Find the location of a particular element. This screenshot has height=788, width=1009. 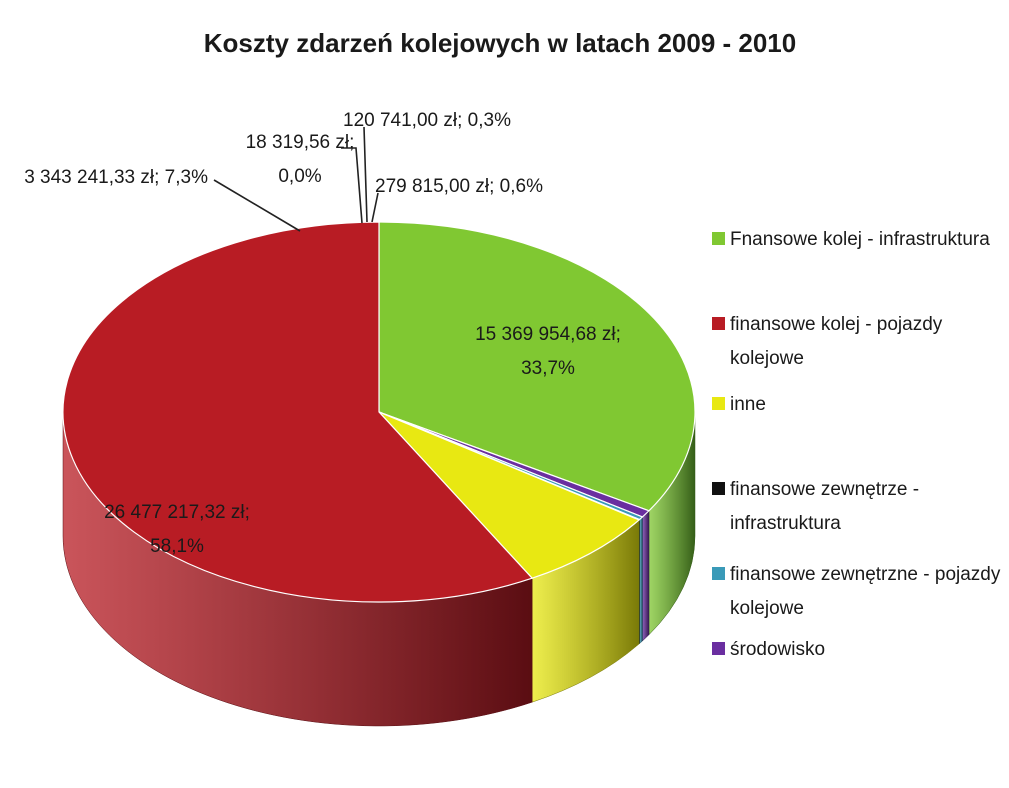

data-label-0-0: 15 369 954,68 zł; is located at coordinates (548, 334).